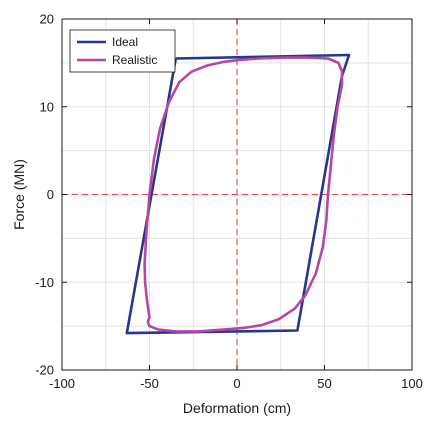 The height and width of the screenshot is (433, 440). Describe the element at coordinates (125, 42) in the screenshot. I see `legend-label-ideal: Ideal` at that location.